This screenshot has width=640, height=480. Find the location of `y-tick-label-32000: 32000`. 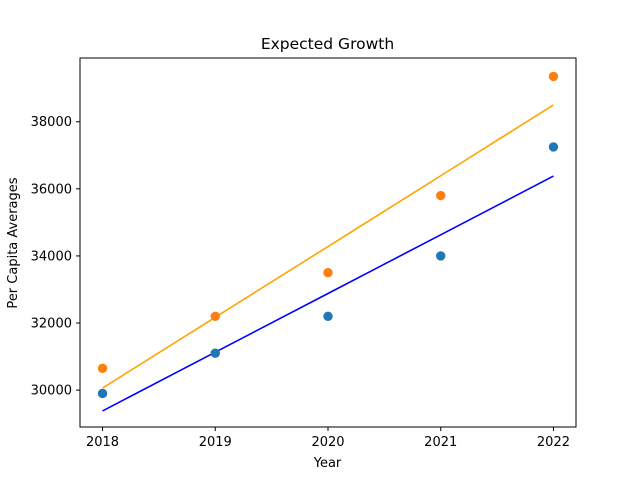

y-tick-label-32000: 32000 is located at coordinates (51, 324).